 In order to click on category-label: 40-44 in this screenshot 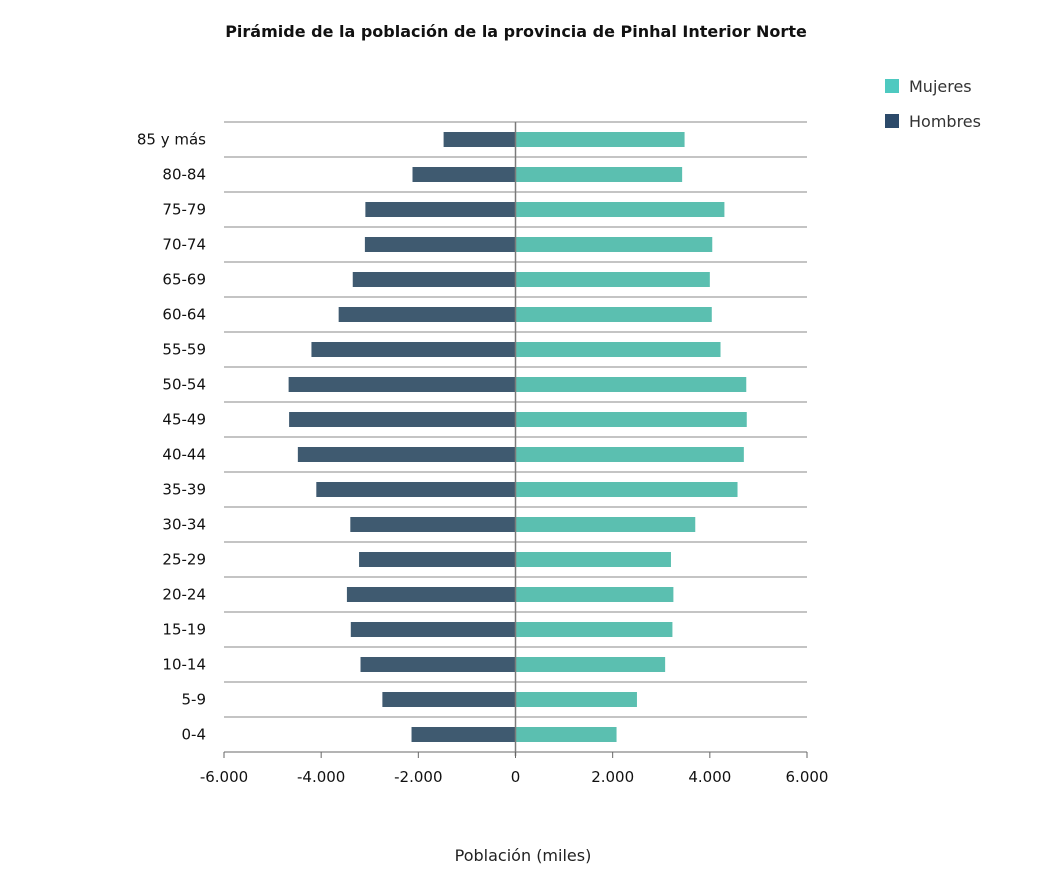, I will do `click(184, 455)`.